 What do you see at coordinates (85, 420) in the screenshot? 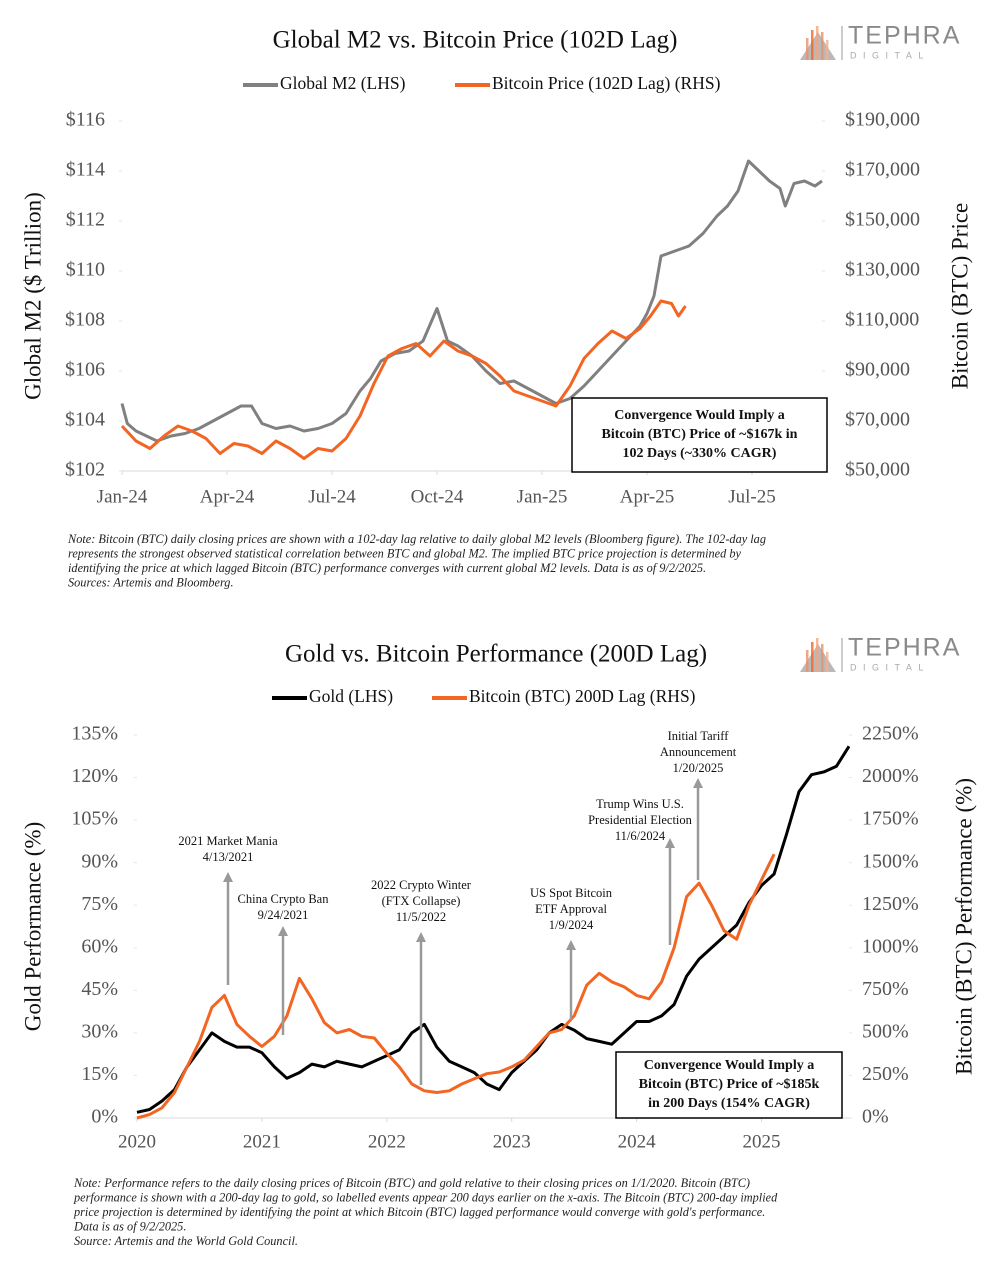
I see `y-tick-label: $104` at bounding box center [85, 420].